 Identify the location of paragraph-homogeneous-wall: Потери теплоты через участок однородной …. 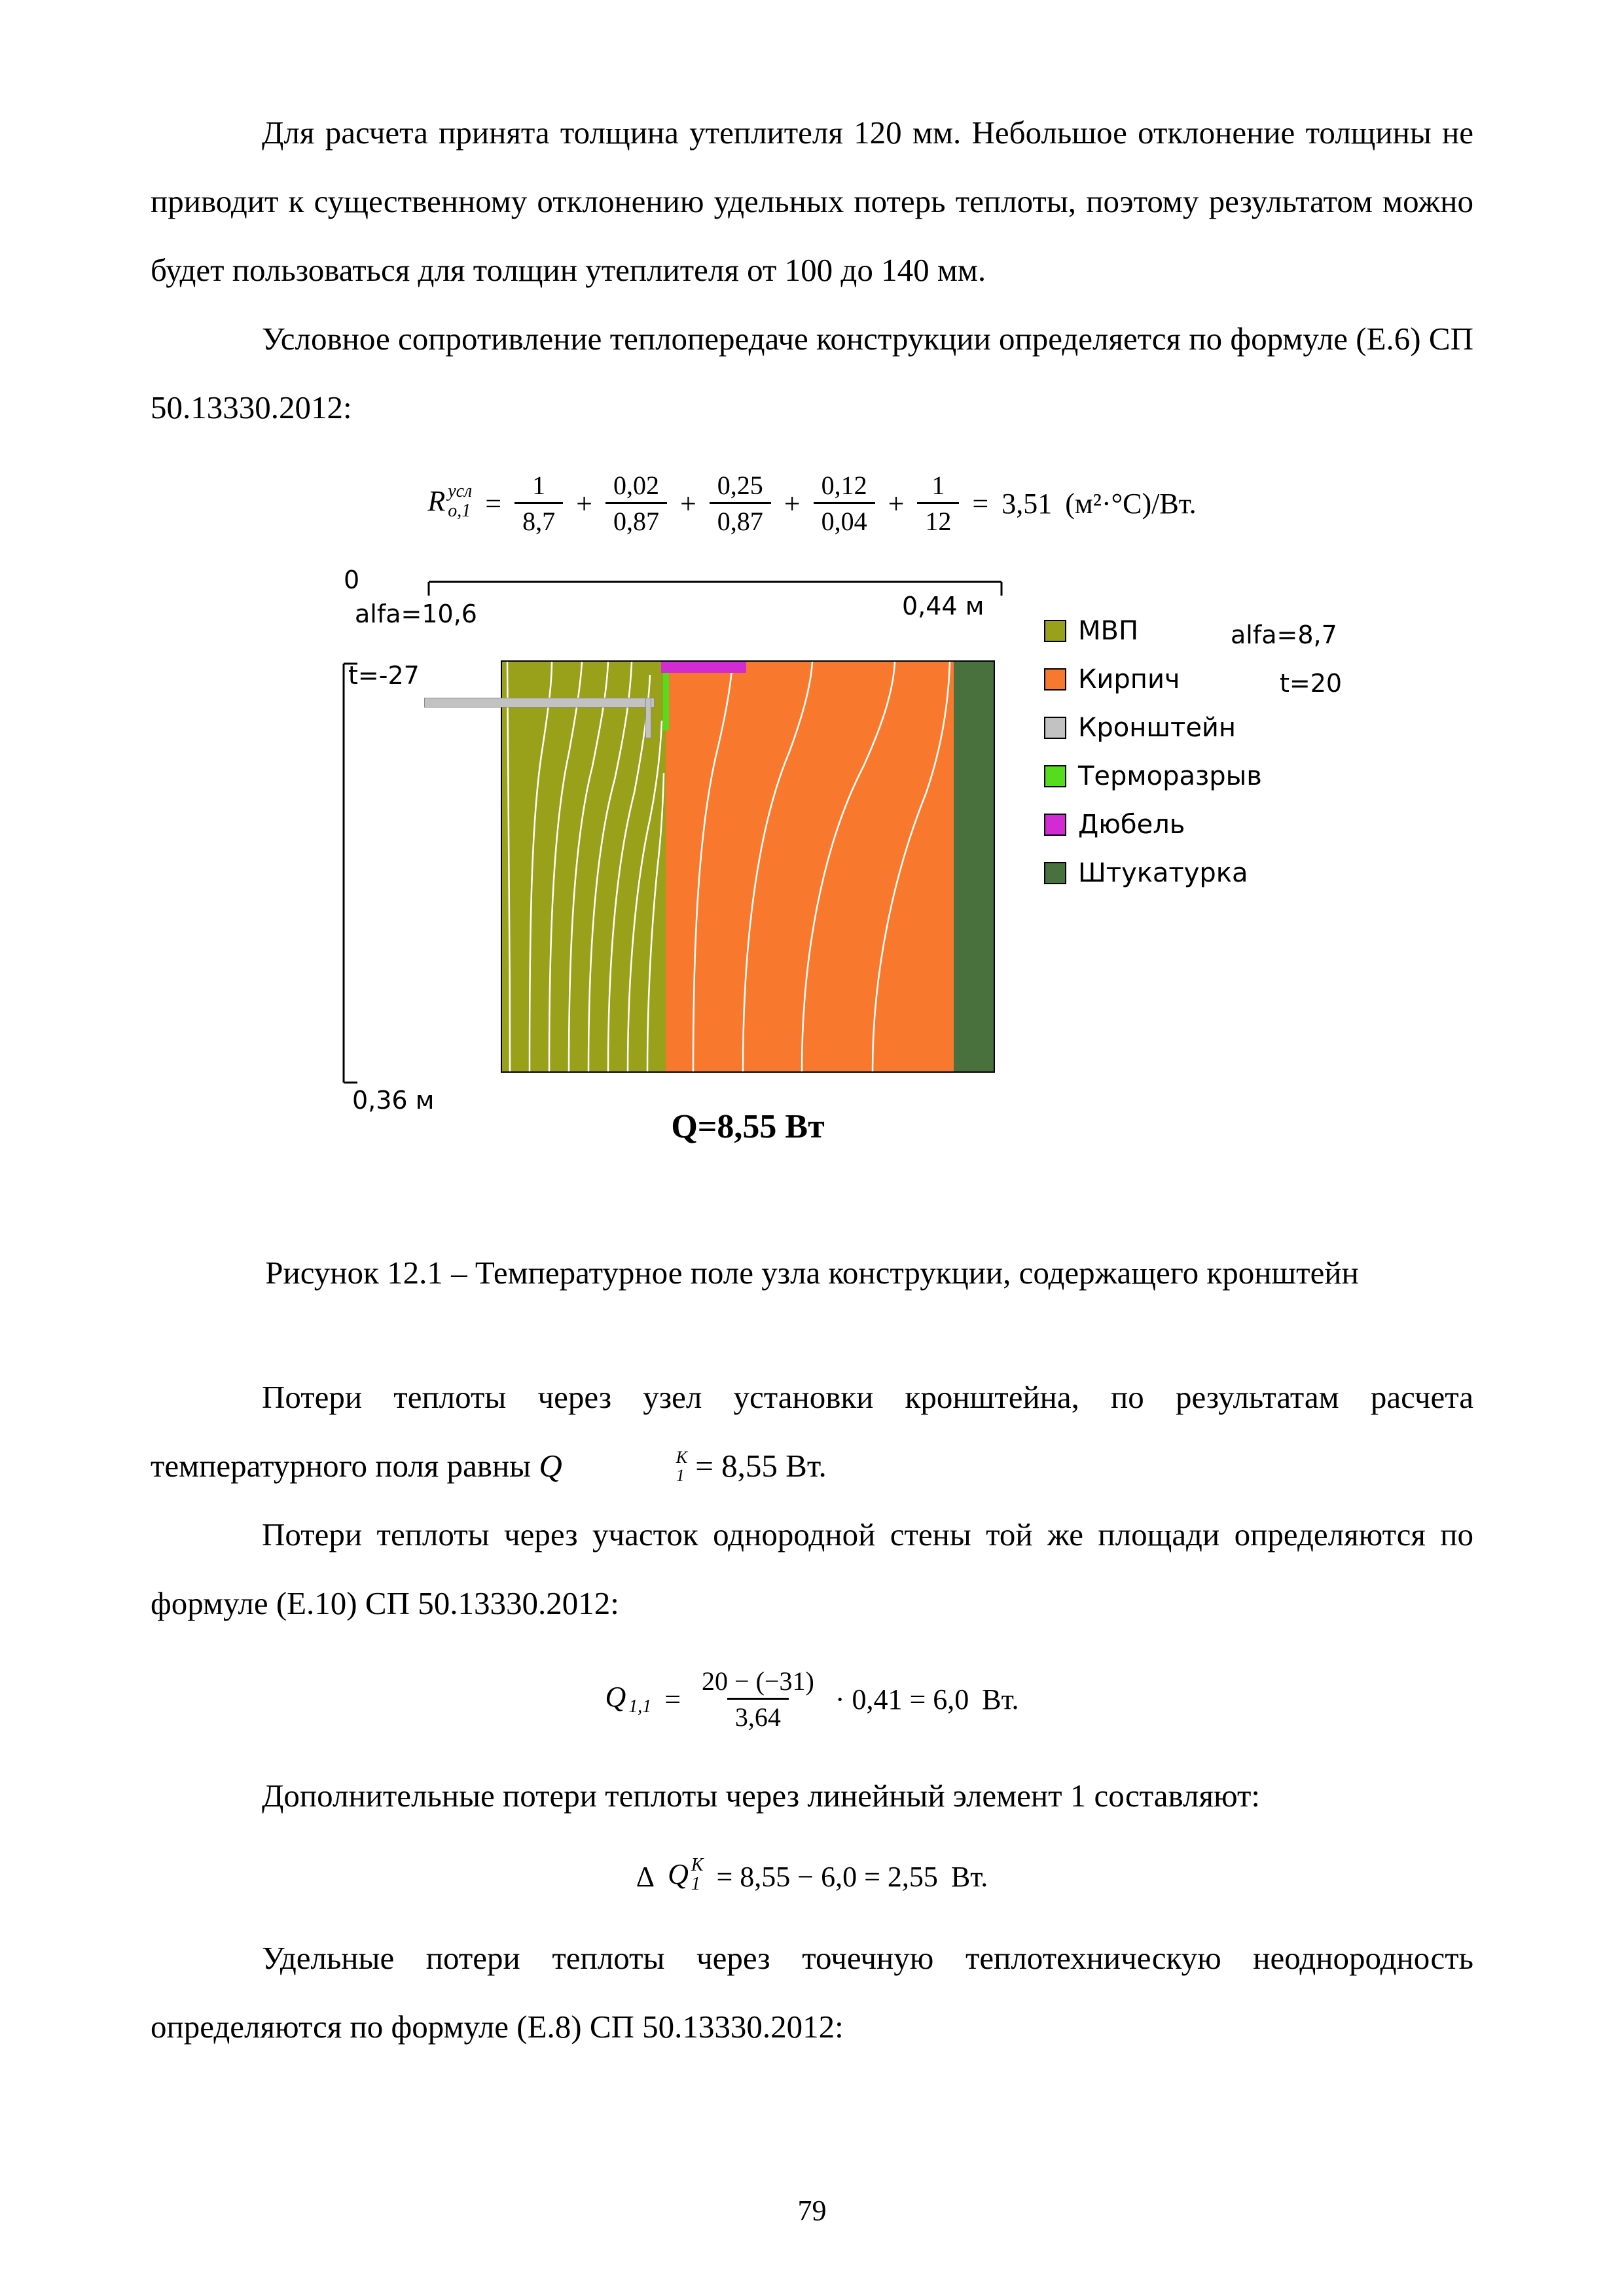
(812, 1568).